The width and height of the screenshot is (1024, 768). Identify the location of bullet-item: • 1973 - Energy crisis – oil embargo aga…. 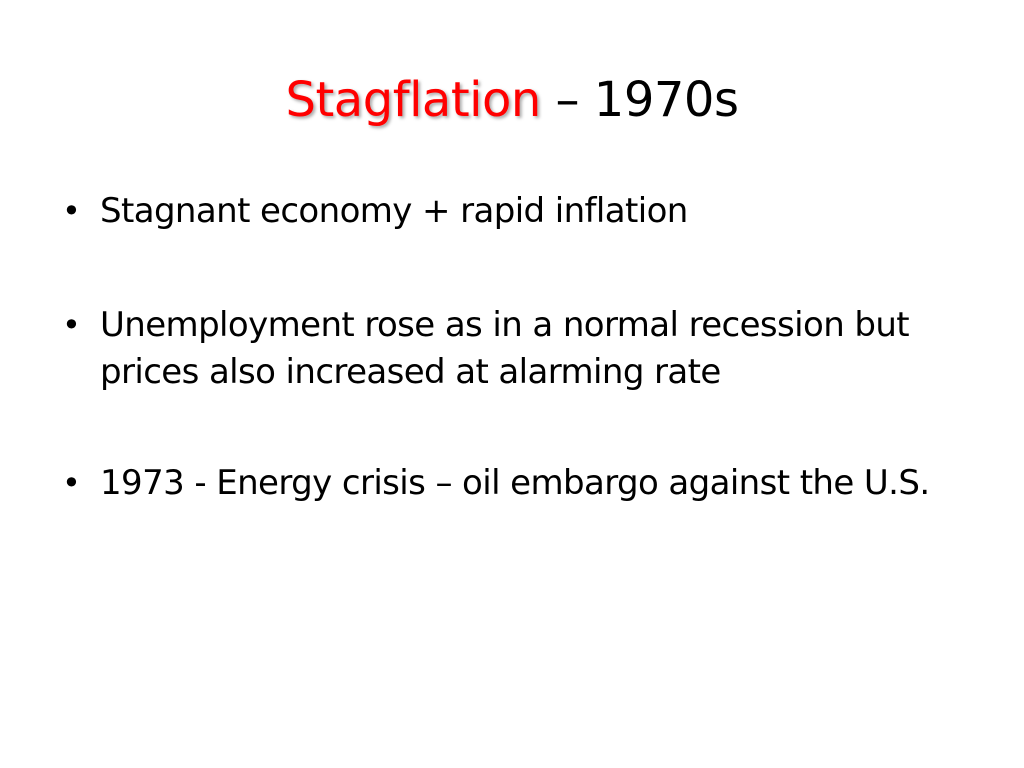
(512, 483).